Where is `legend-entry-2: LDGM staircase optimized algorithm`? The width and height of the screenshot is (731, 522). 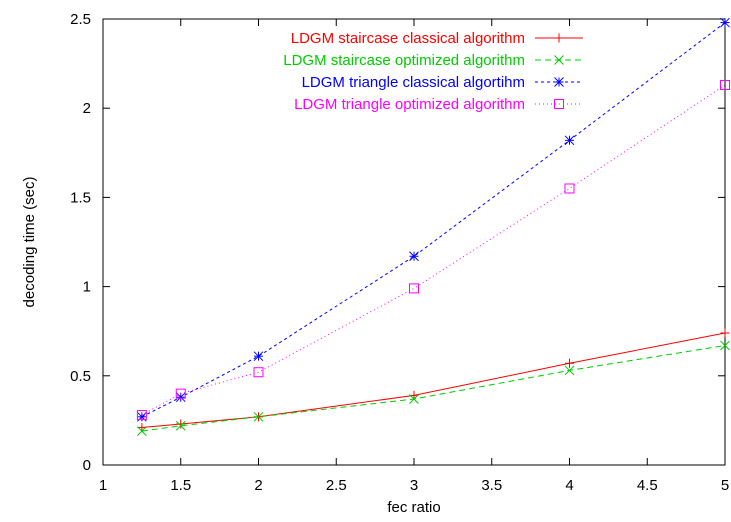
legend-entry-2: LDGM staircase optimized algorithm is located at coordinates (433, 60).